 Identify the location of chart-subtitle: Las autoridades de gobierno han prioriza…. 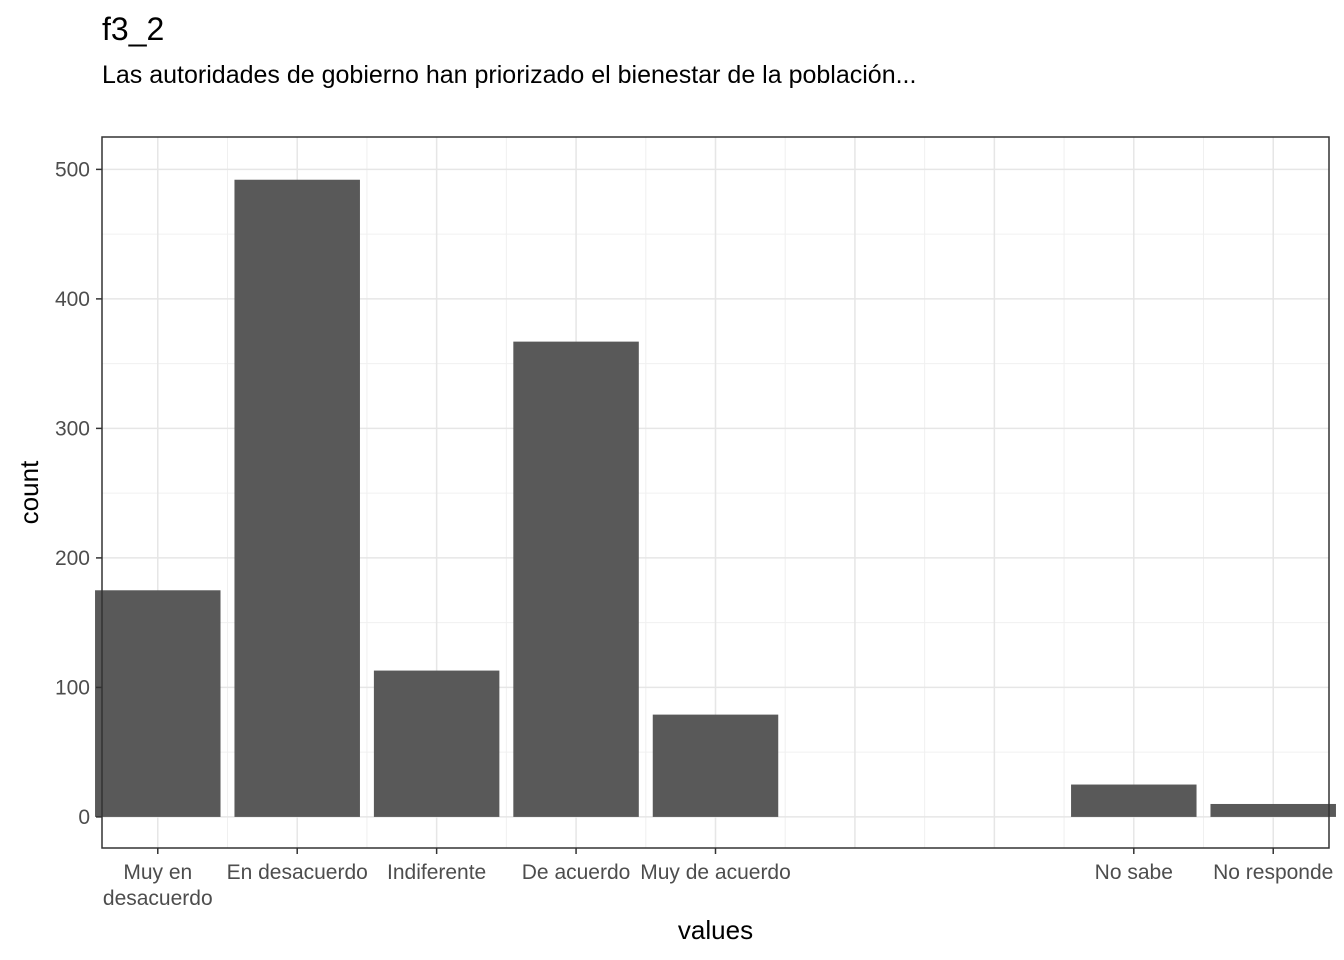
(509, 75).